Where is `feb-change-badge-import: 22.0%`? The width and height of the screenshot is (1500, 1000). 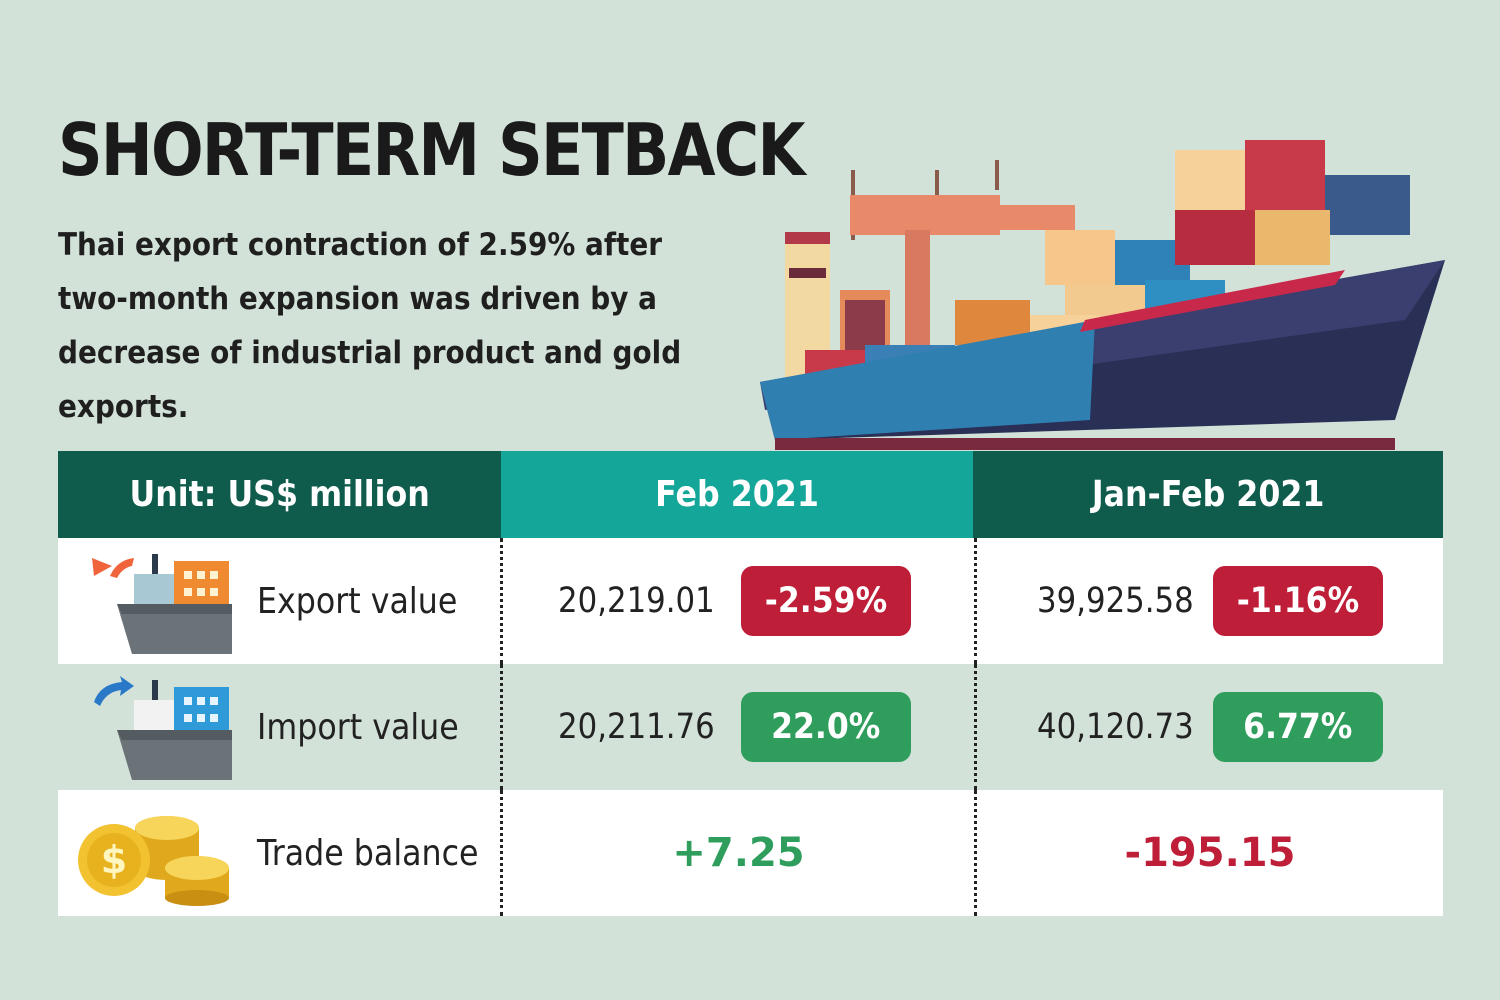 feb-change-badge-import: 22.0% is located at coordinates (826, 727).